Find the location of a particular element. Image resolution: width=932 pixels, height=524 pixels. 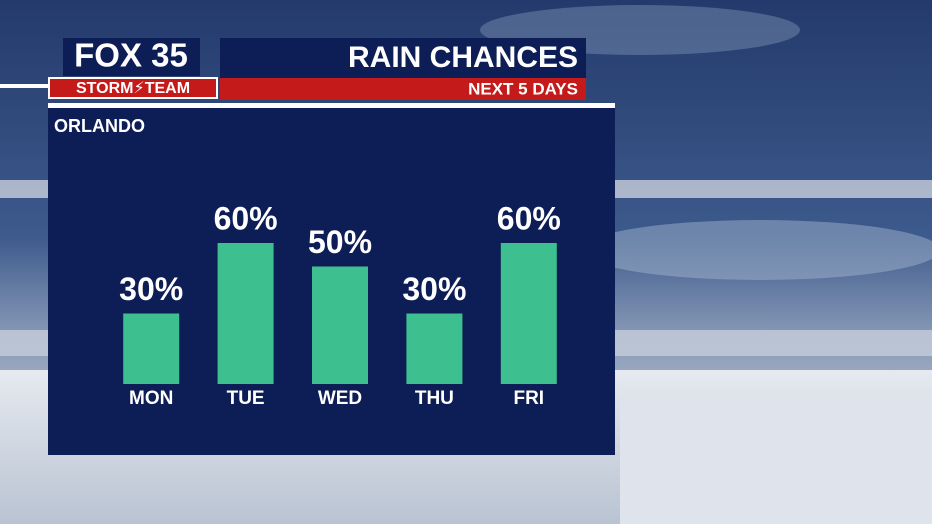

studio-desk is located at coordinates (776, 457).